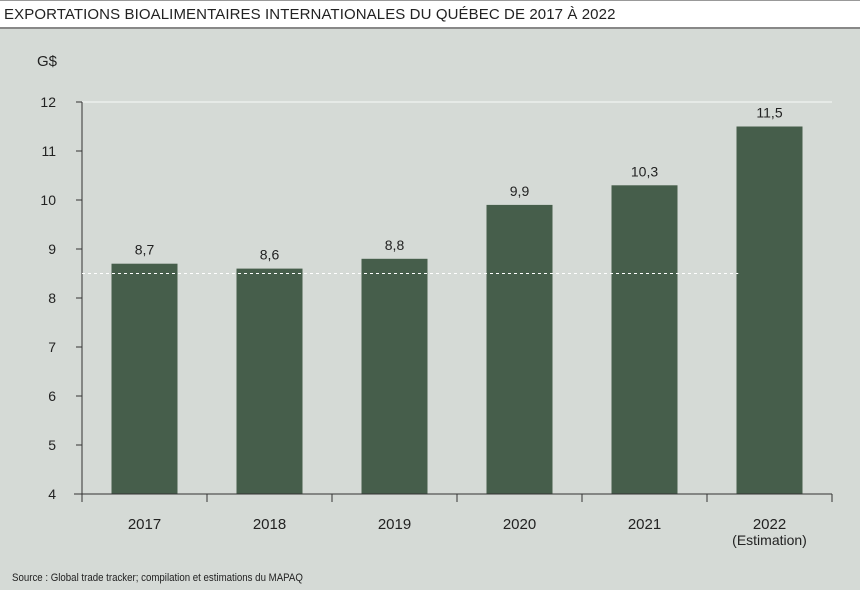  Describe the element at coordinates (144, 524) in the screenshot. I see `x-tick-label: 2017` at that location.